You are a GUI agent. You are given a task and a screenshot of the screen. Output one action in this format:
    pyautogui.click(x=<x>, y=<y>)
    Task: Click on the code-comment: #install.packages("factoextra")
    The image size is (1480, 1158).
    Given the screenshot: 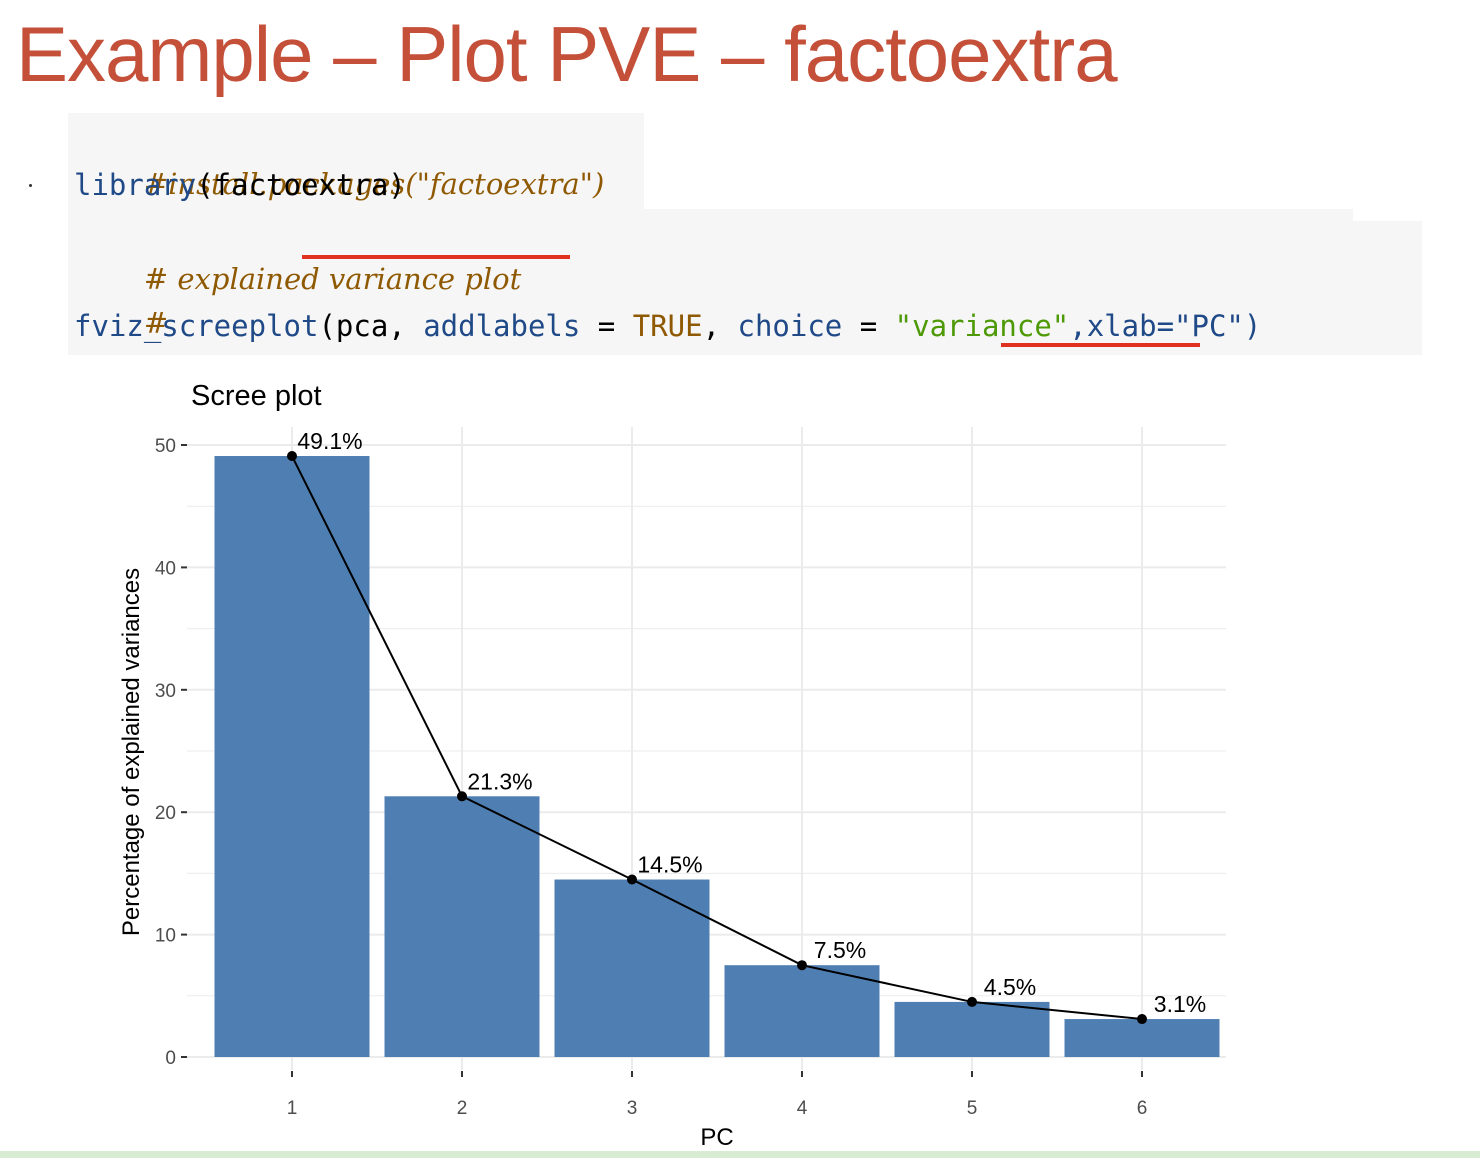 What is the action you would take?
    pyautogui.click(x=374, y=184)
    